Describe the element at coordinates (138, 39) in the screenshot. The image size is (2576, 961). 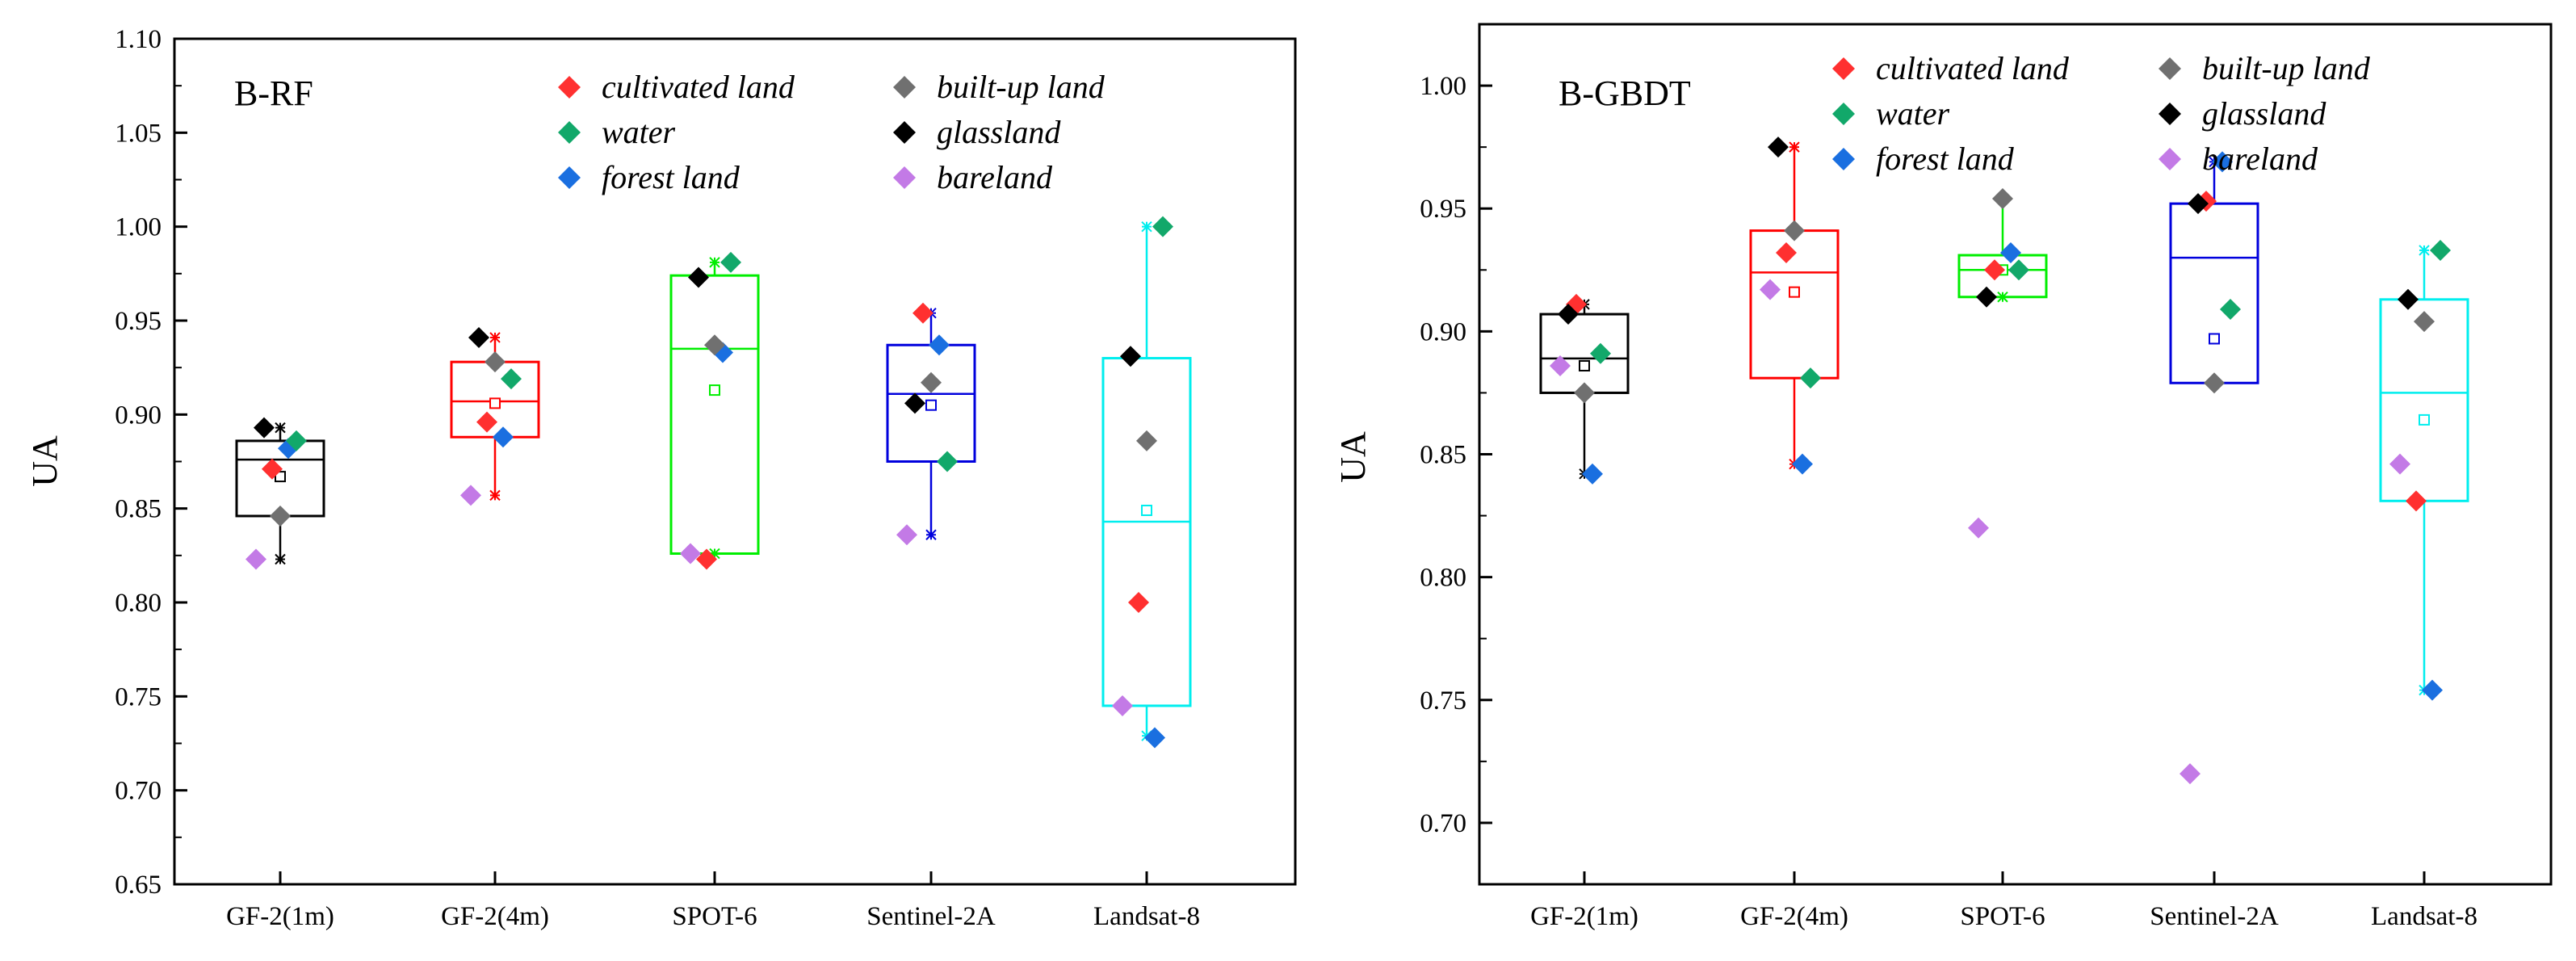
I see `y-tick-label: 1.10` at that location.